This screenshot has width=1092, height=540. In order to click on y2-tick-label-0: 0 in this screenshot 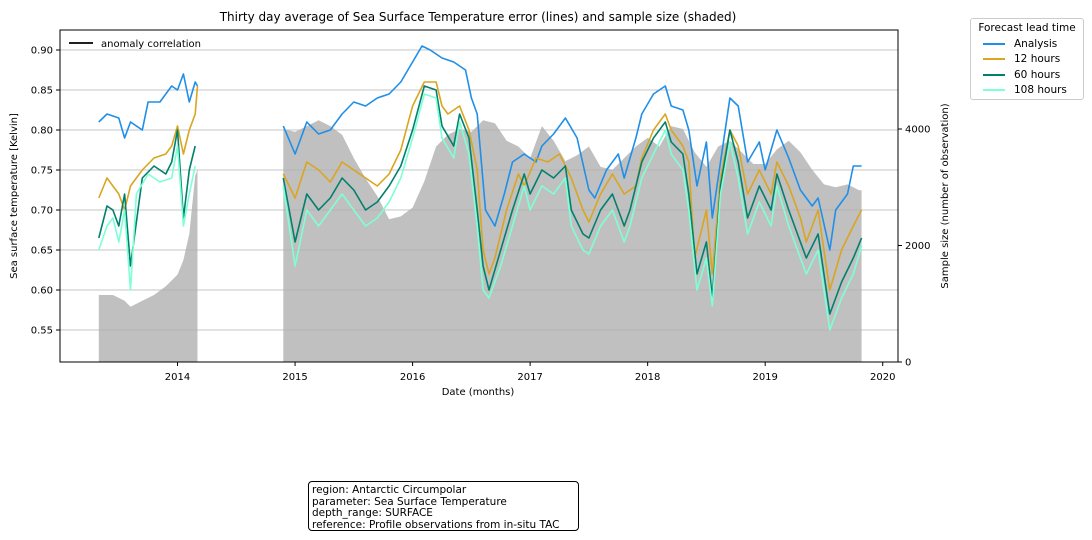, I will do `click(908, 363)`.